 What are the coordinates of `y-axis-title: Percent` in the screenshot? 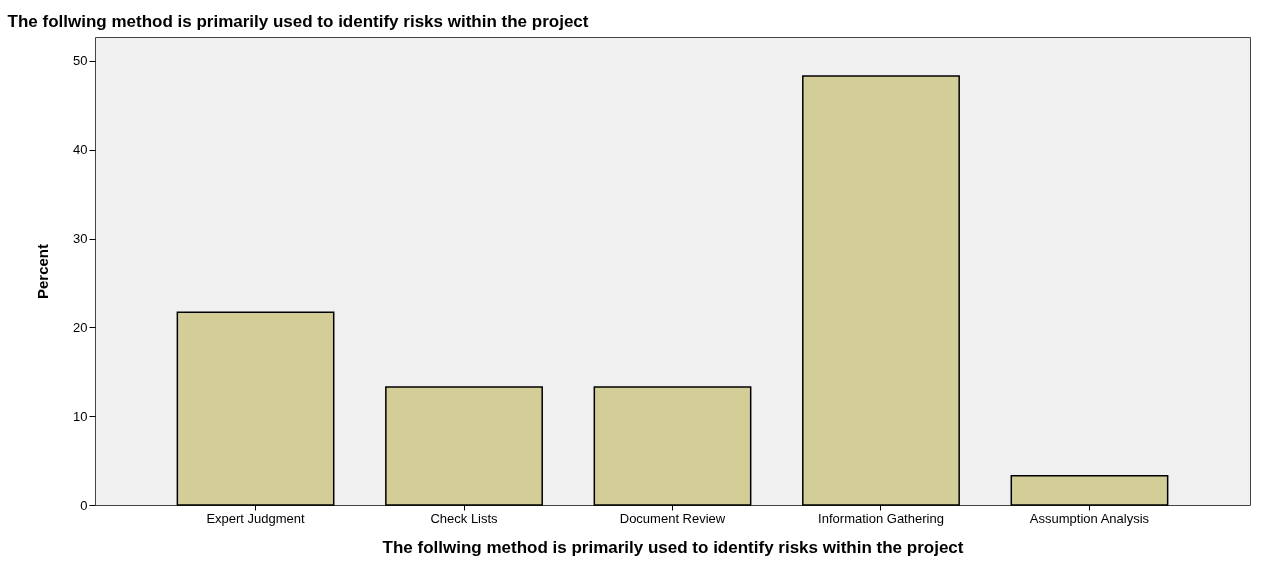 It's located at (43, 271).